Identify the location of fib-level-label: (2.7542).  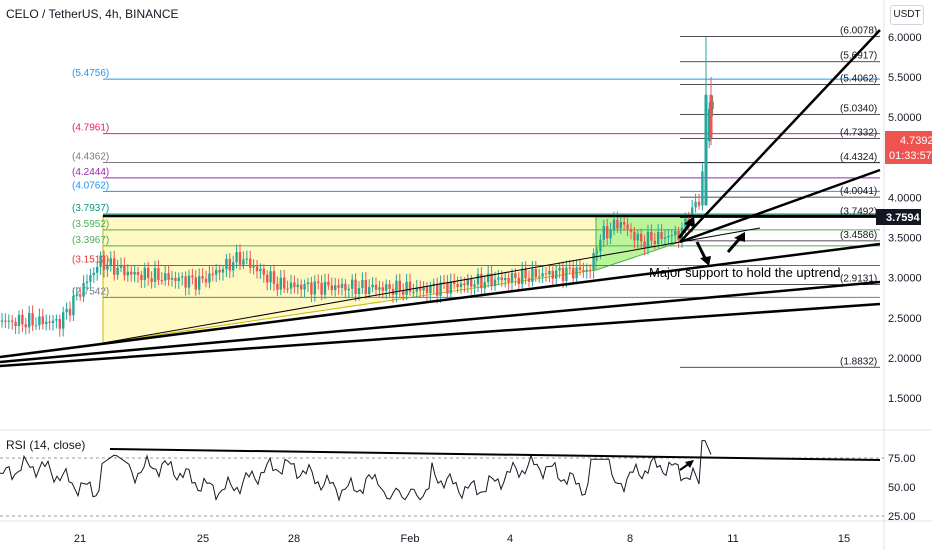
(90, 291).